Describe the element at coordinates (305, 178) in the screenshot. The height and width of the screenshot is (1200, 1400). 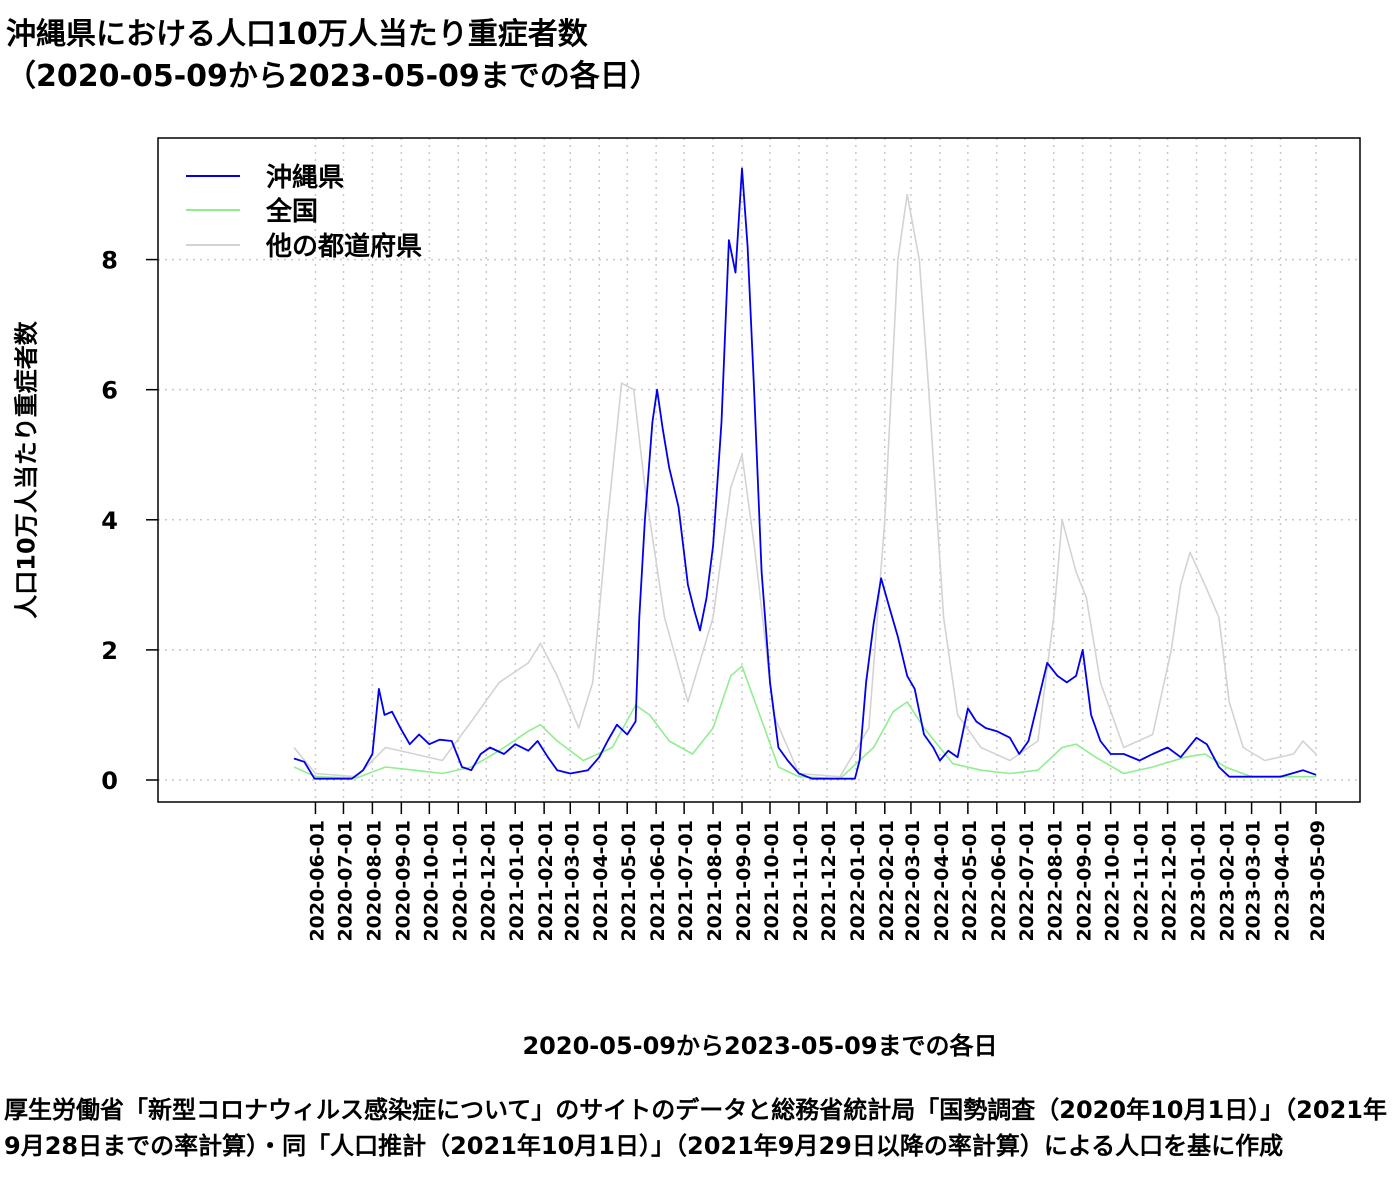
I see `legend-label: 沖縄県` at that location.